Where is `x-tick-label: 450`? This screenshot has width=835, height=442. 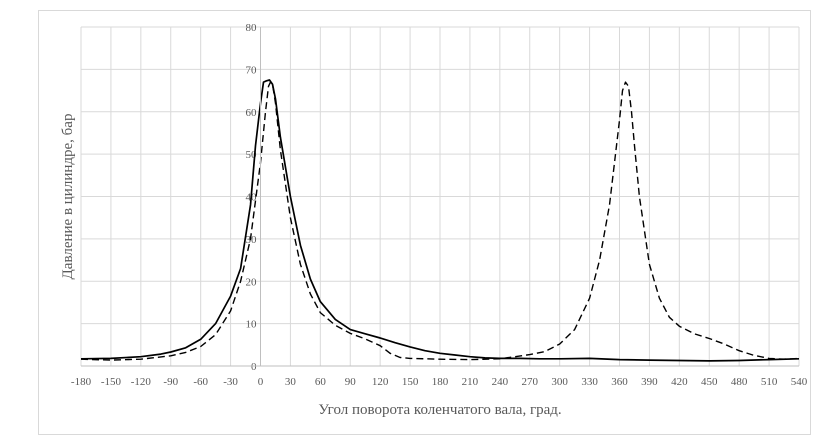
x-tick-label: 450 is located at coordinates (709, 382).